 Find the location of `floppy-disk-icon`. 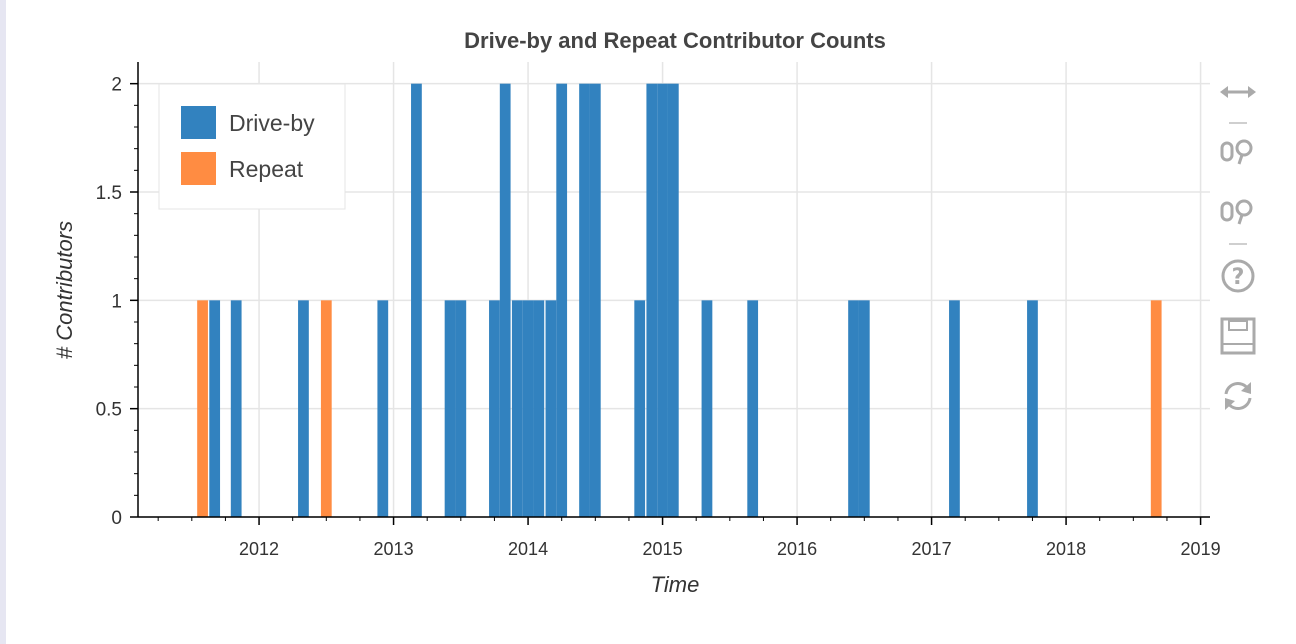

floppy-disk-icon is located at coordinates (1238, 336).